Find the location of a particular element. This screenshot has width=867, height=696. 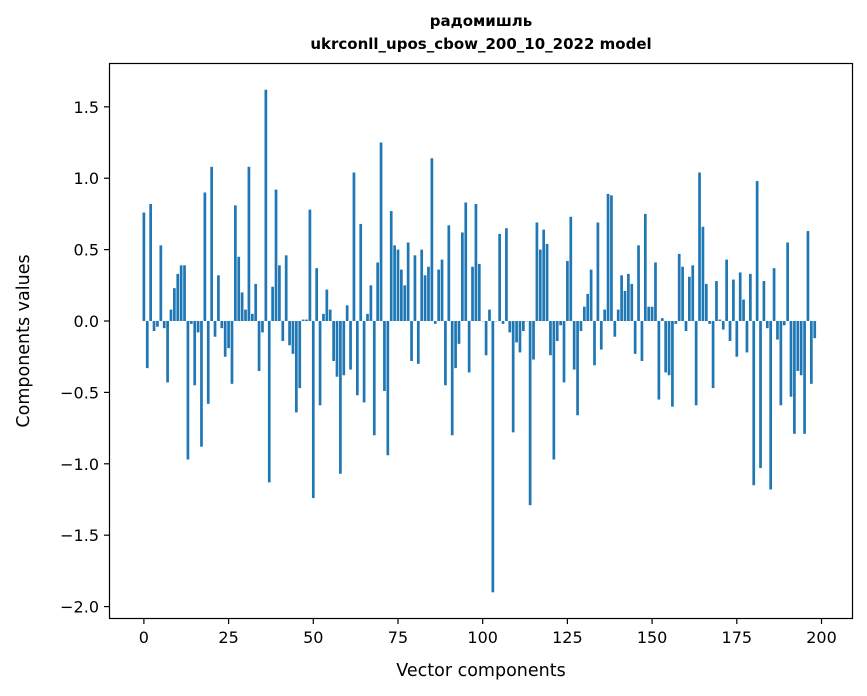

y-axis-label: Components values is located at coordinates (24, 340).